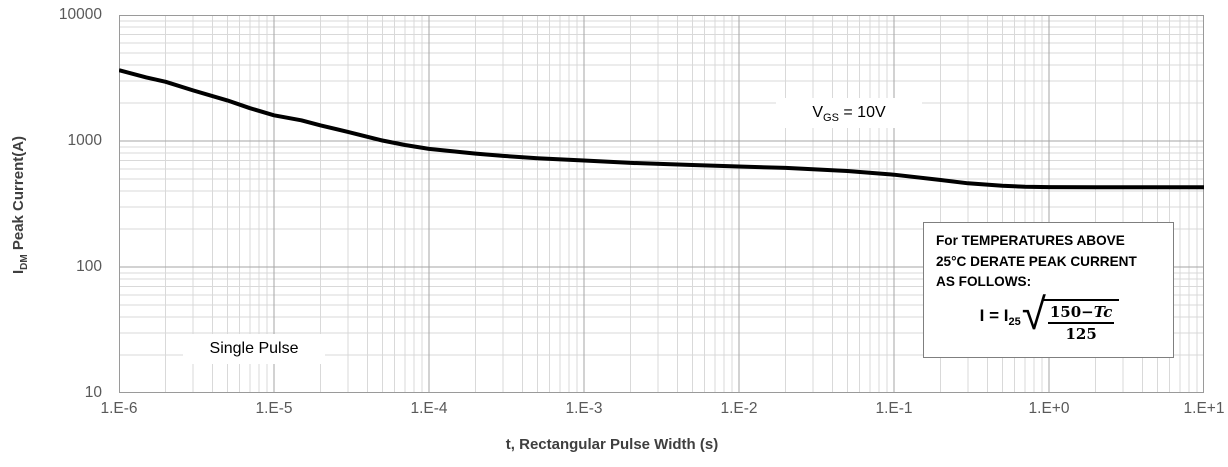 The height and width of the screenshot is (467, 1228). Describe the element at coordinates (1036, 261) in the screenshot. I see `derating-note-line2: 25°C DERATE PEAK CURRENT` at that location.